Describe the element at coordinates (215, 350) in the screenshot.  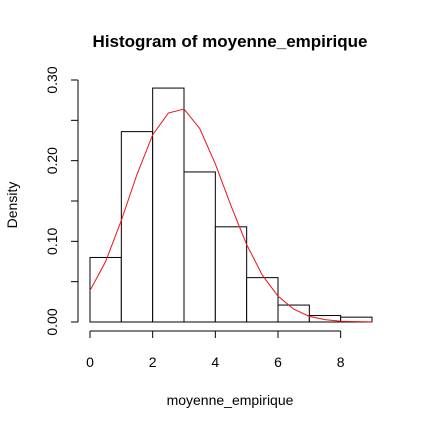
I see `x-axis: 0 2 4 6 8` at that location.